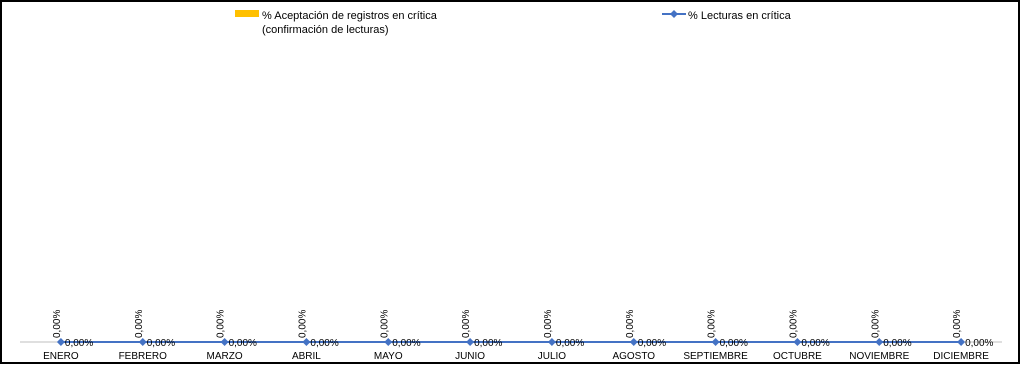  Describe the element at coordinates (61, 356) in the screenshot. I see `x-tick-label: ENERO` at that location.